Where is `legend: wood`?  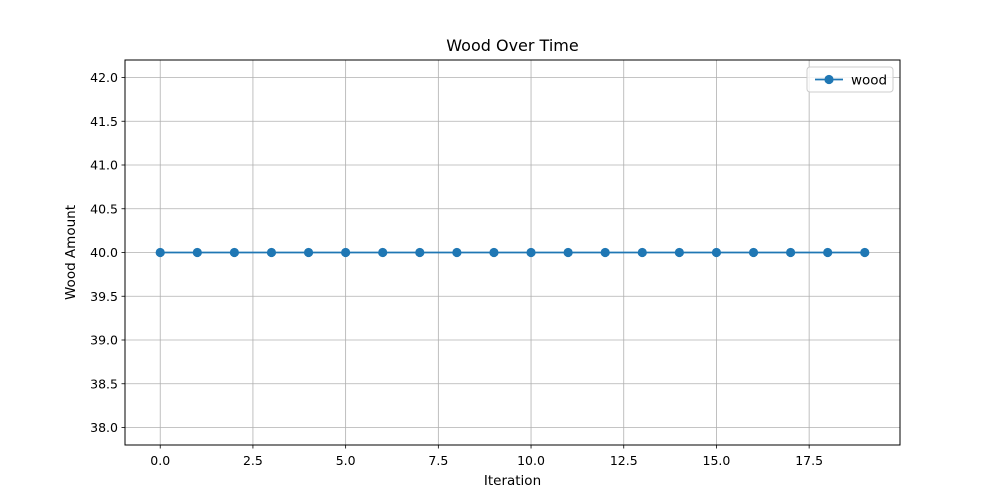
legend: wood is located at coordinates (850, 79).